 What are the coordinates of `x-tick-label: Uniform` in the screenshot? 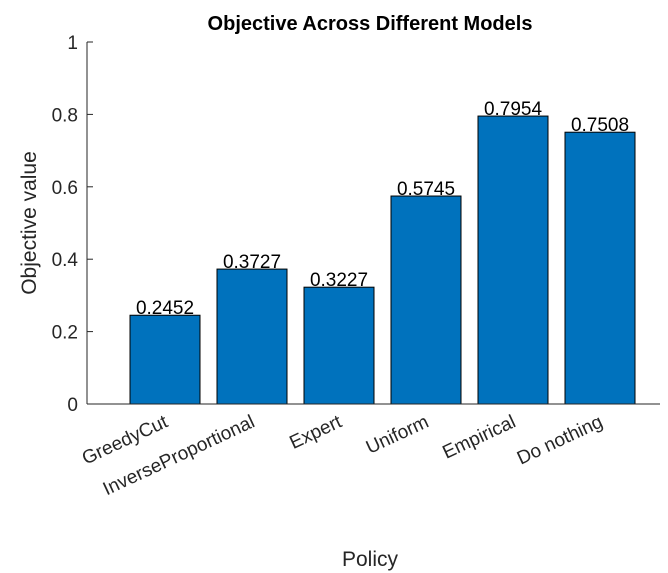 It's located at (397, 434).